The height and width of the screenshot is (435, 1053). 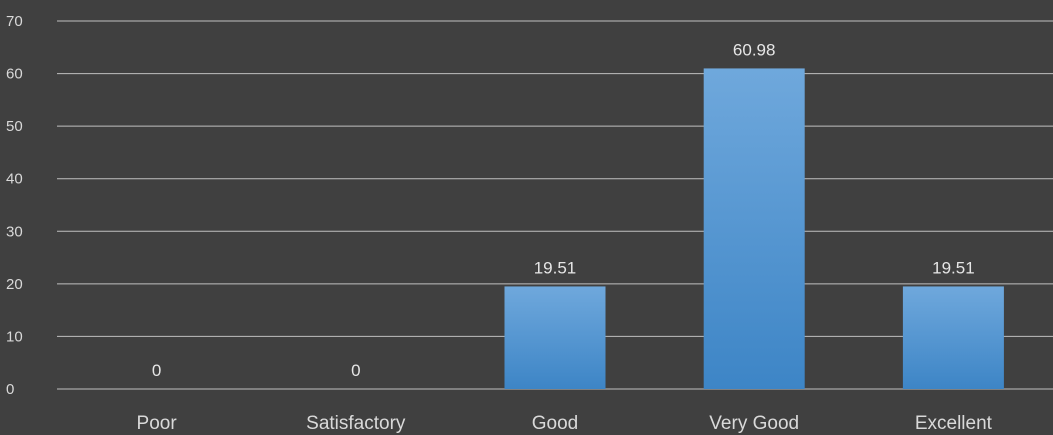 What do you see at coordinates (14, 74) in the screenshot?
I see `y-tick-label: 60` at bounding box center [14, 74].